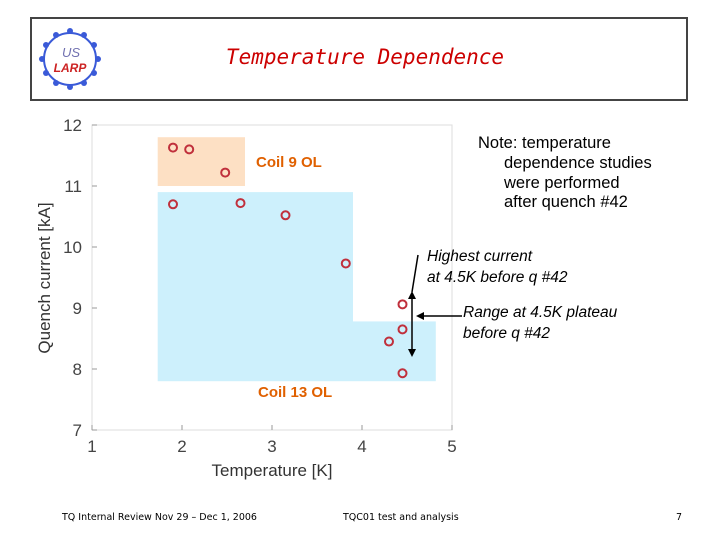 The width and height of the screenshot is (720, 540). Describe the element at coordinates (679, 517) in the screenshot. I see `footer-page-number: 7` at that location.